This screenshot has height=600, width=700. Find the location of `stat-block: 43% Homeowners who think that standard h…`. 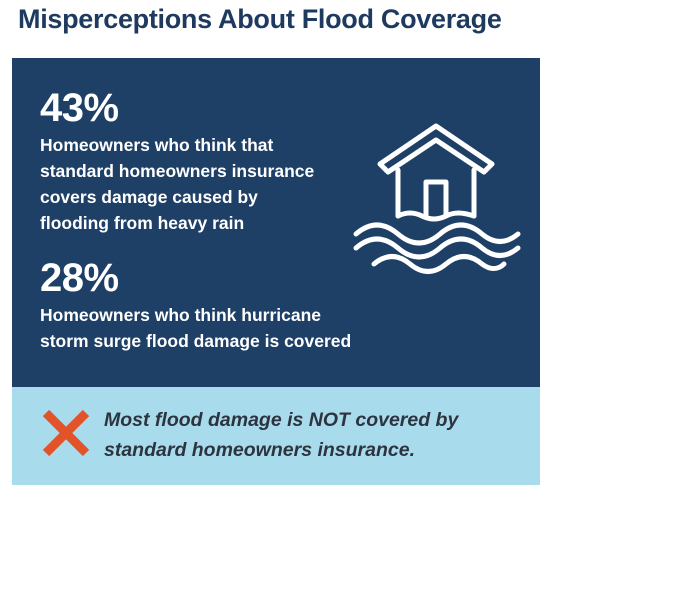

stat-block: 43% Homeowners who think that standard h… is located at coordinates (177, 162).